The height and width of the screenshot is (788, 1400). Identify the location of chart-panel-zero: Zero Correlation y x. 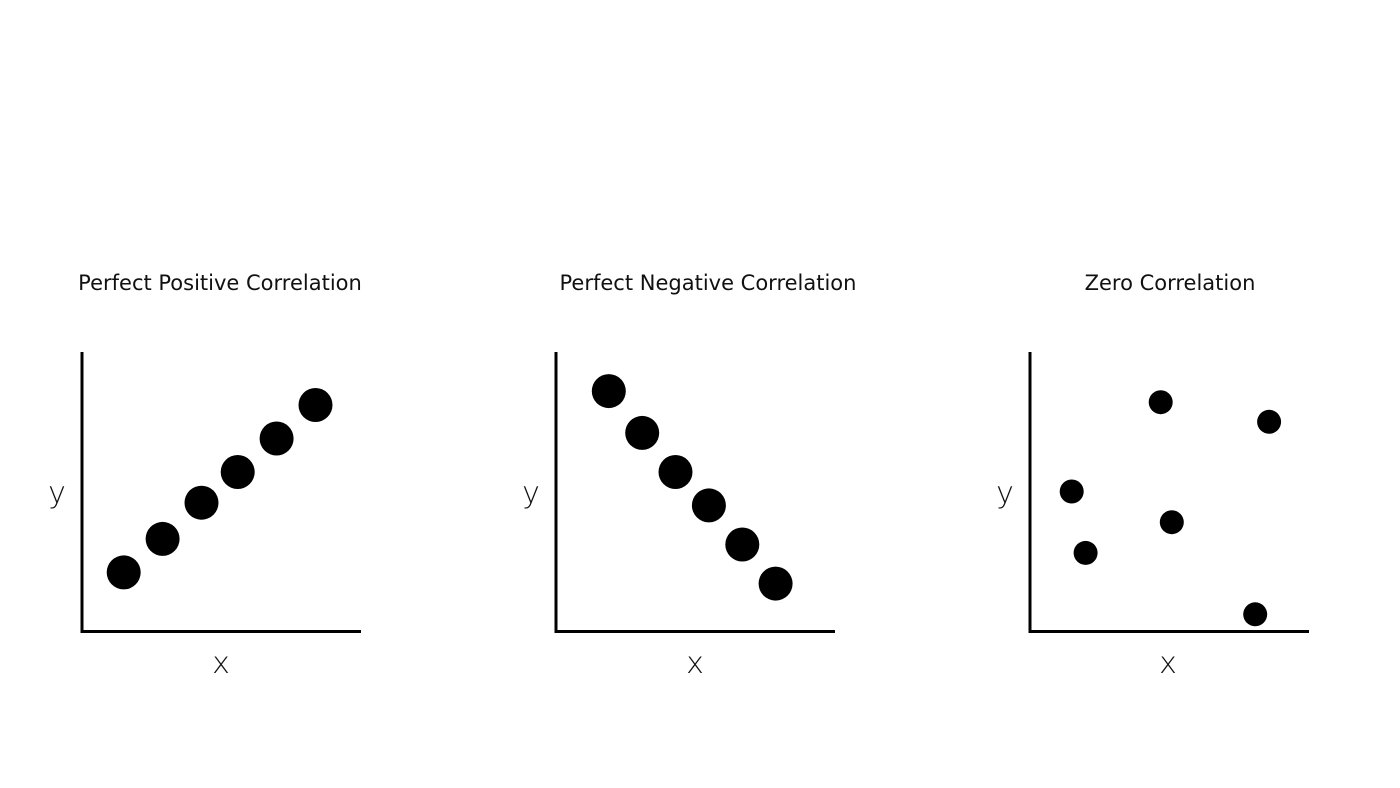
(1152, 476).